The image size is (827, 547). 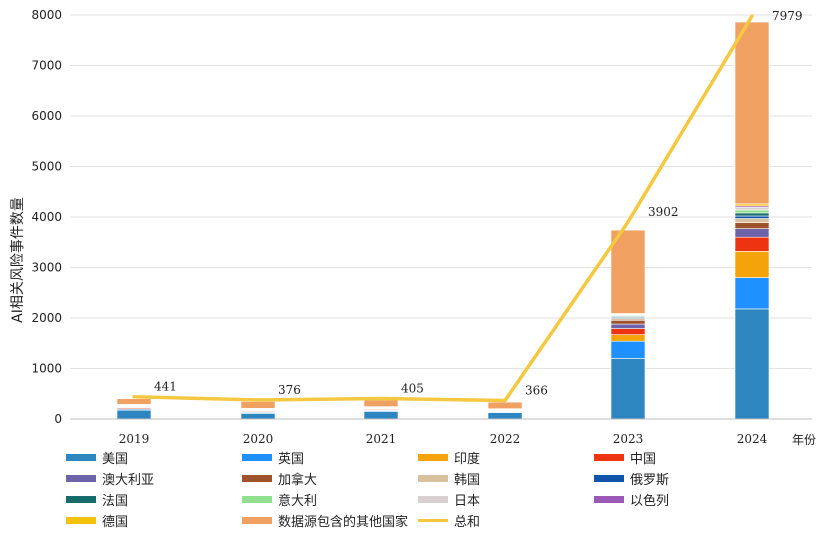 I want to click on legend-item: 俄罗斯, so click(x=632, y=478).